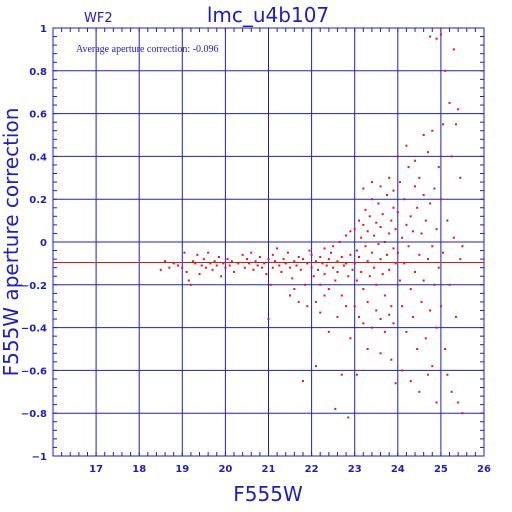  What do you see at coordinates (182, 469) in the screenshot?
I see `x-tick-label: 19` at bounding box center [182, 469].